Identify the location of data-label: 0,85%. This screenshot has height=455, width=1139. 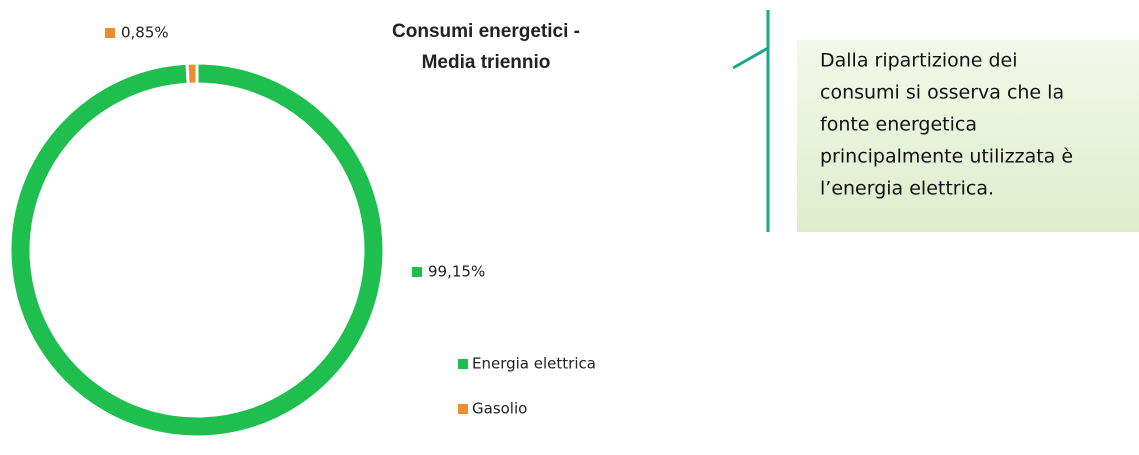
(145, 33).